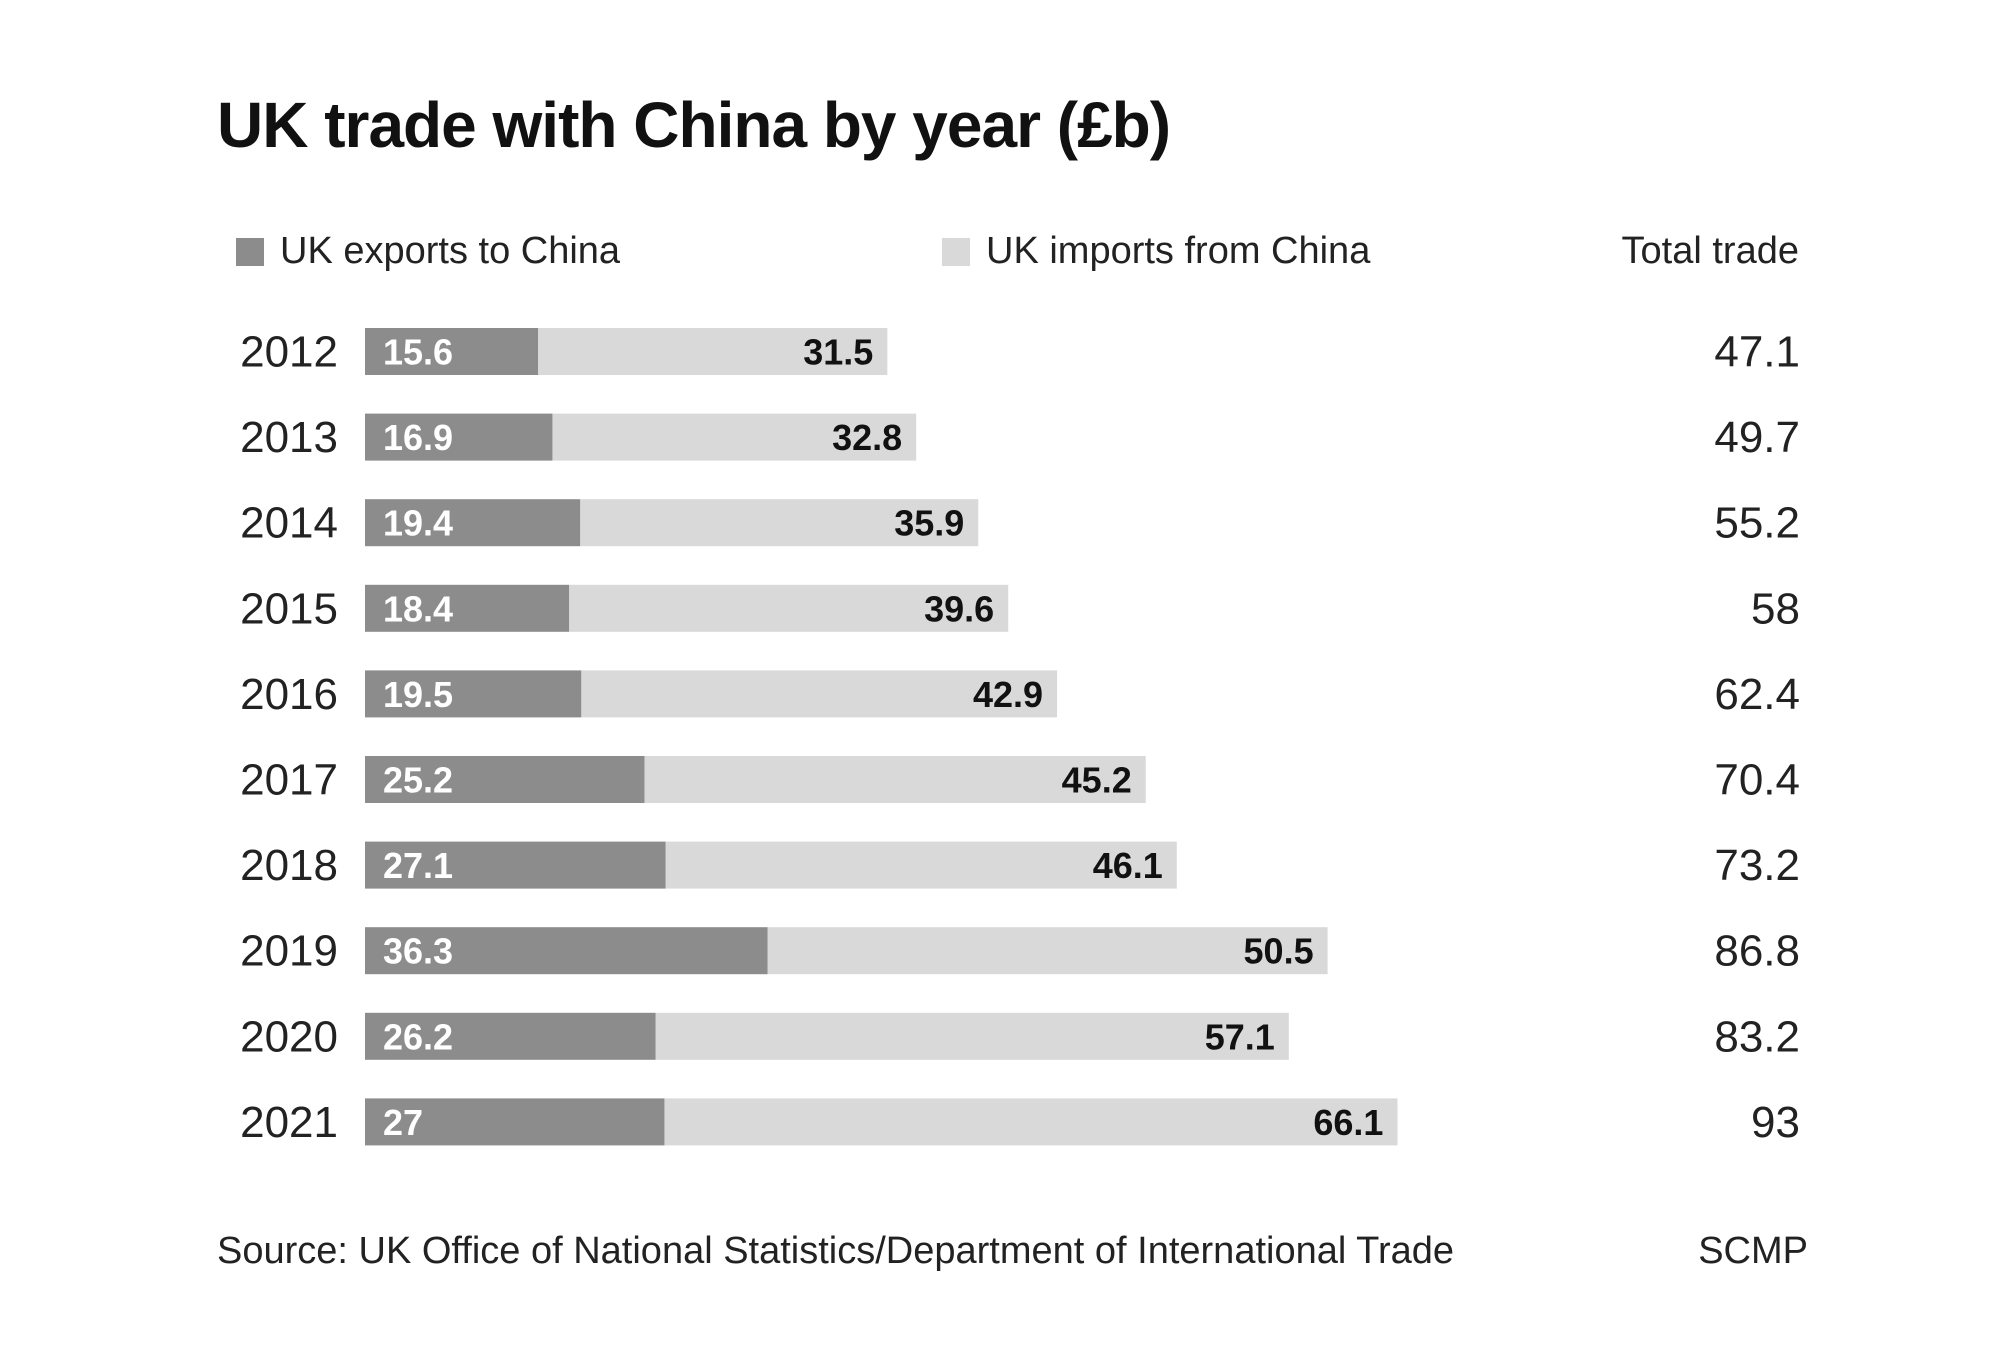  Describe the element at coordinates (1757, 523) in the screenshot. I see `total-value-label: 55.2` at that location.